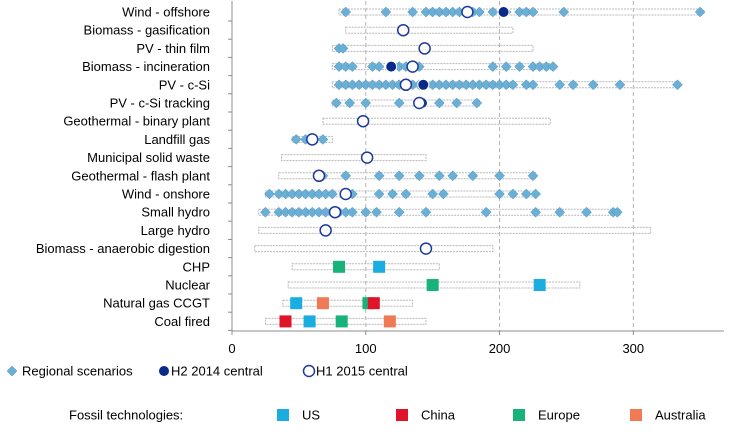 The height and width of the screenshot is (440, 729). What do you see at coordinates (146, 66) in the screenshot?
I see `category-label-biomass-incineration: Biomass - incineration` at bounding box center [146, 66].